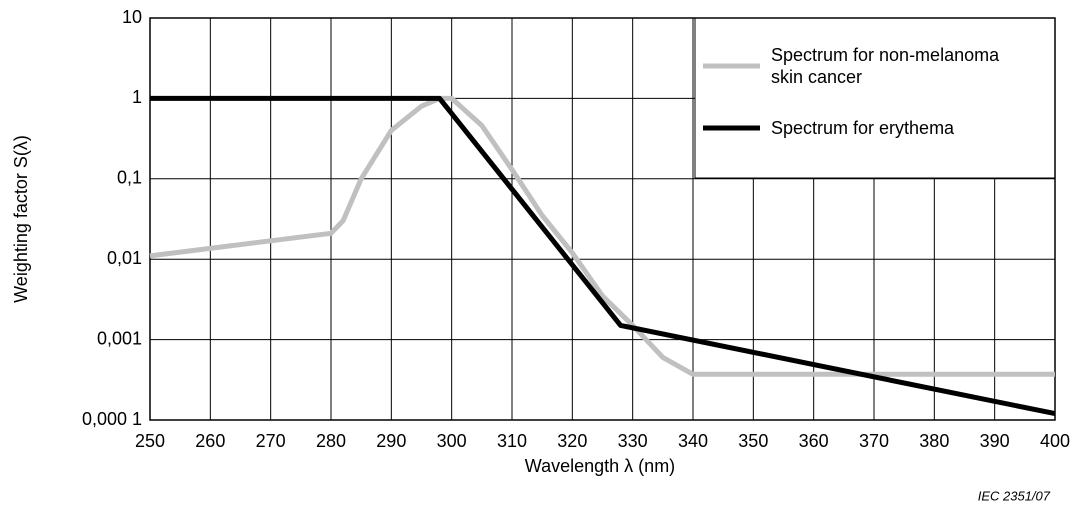 This screenshot has width=1091, height=514. Describe the element at coordinates (995, 441) in the screenshot. I see `x-tick-label: 390` at that location.